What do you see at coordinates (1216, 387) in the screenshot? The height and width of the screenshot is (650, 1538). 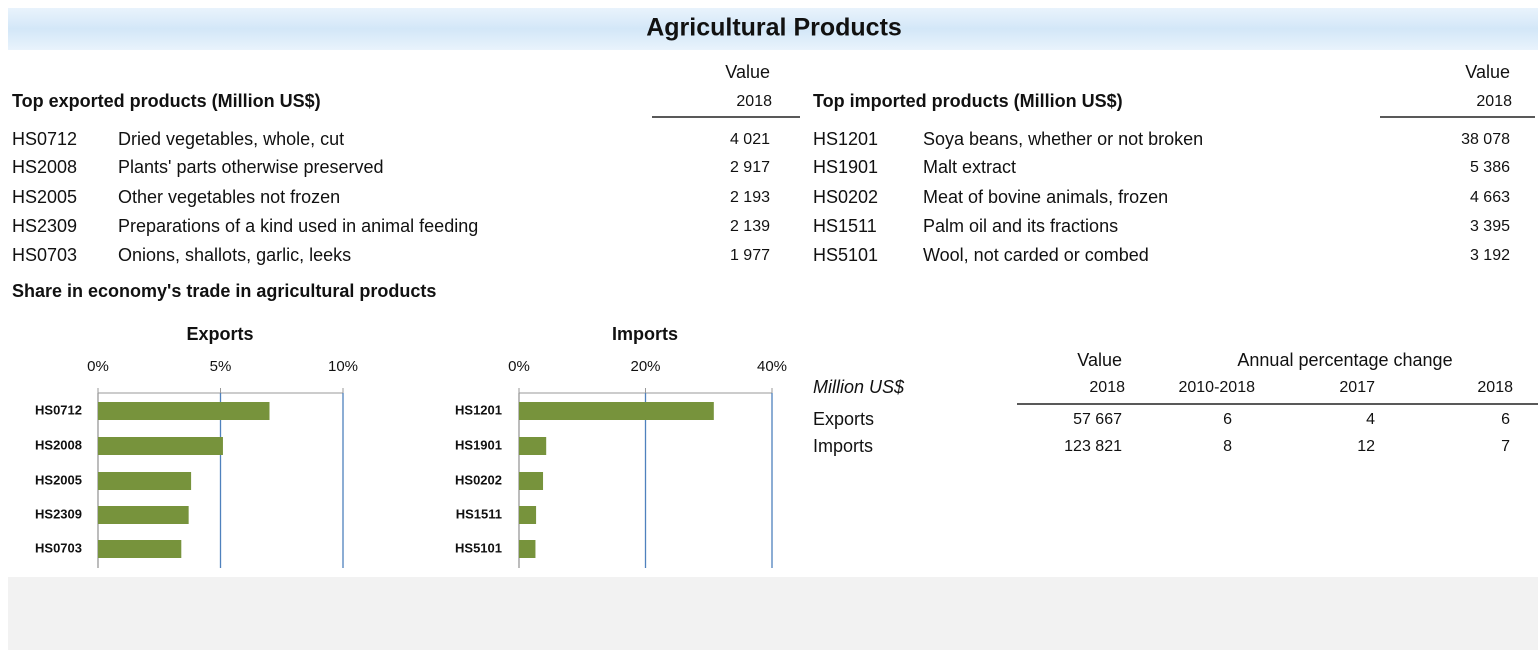 I see `column-header: 2010-2018` at bounding box center [1216, 387].